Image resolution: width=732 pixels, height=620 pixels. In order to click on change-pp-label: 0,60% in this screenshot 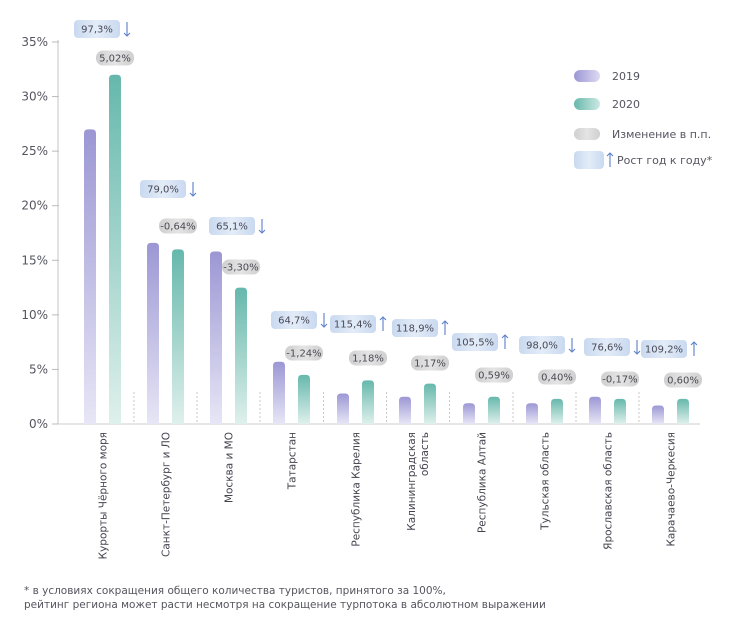, I will do `click(683, 381)`.